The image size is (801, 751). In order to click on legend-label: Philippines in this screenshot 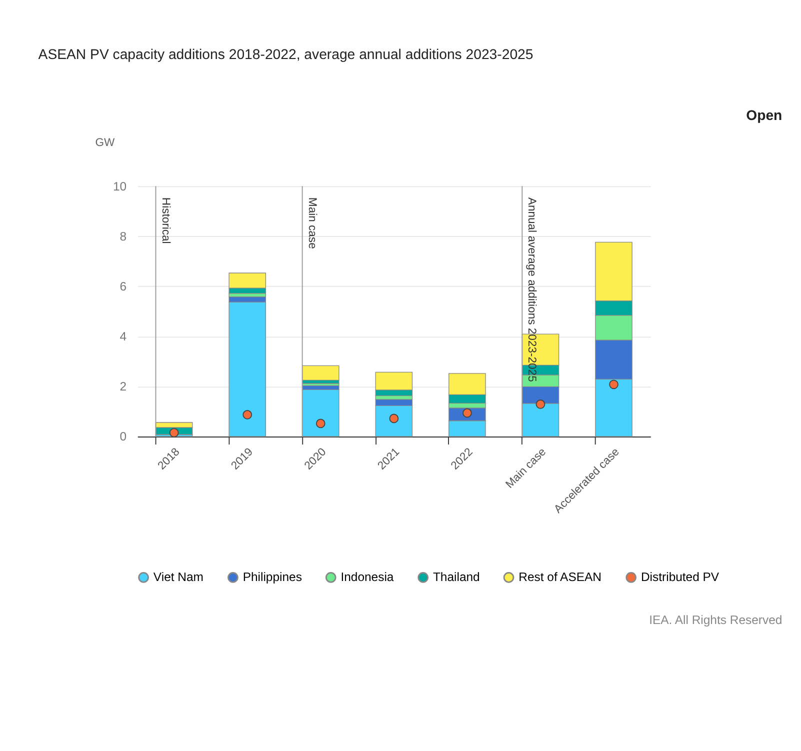, I will do `click(272, 577)`.